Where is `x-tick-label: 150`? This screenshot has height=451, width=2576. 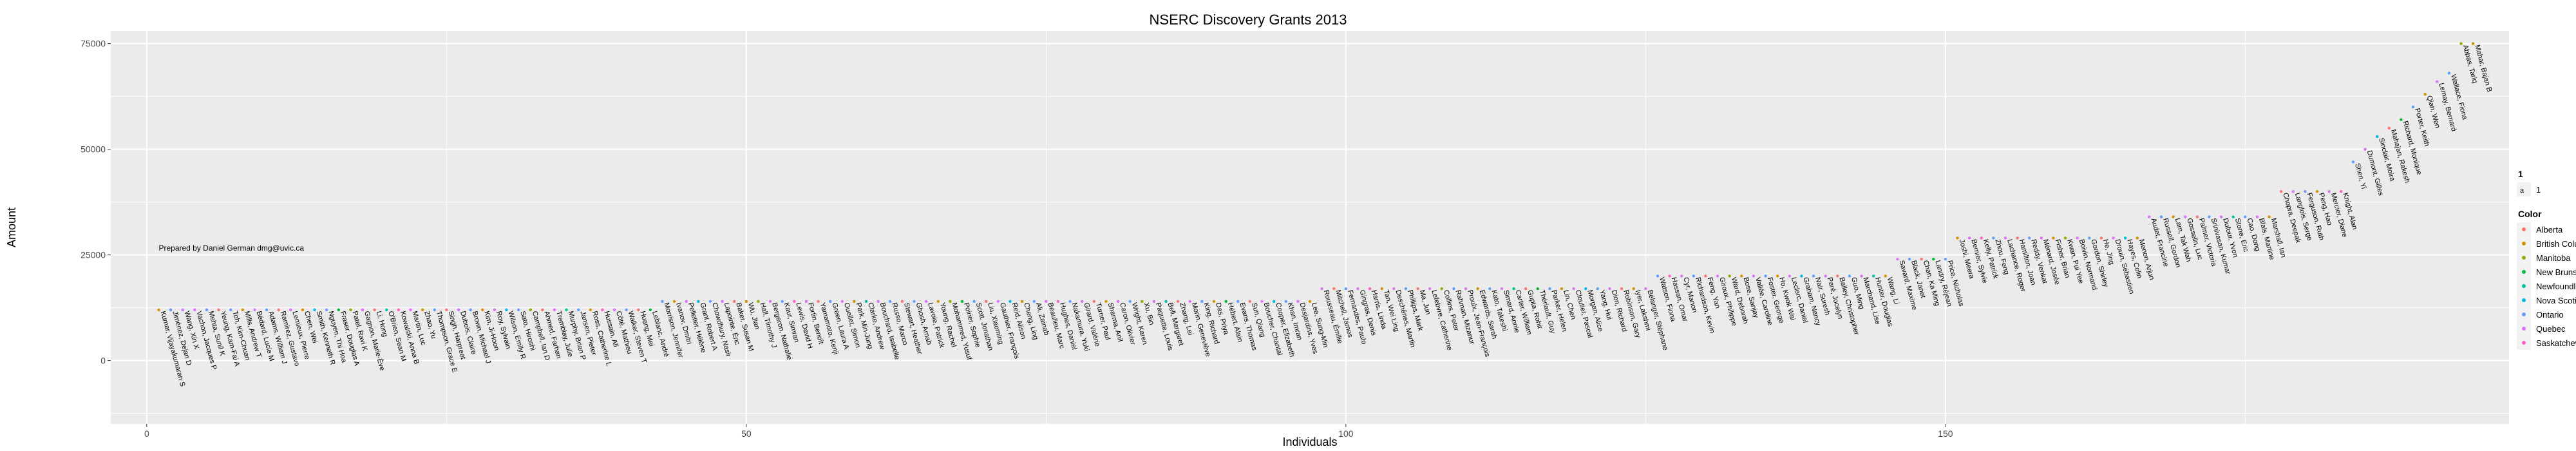 x-tick-label: 150 is located at coordinates (1946, 433).